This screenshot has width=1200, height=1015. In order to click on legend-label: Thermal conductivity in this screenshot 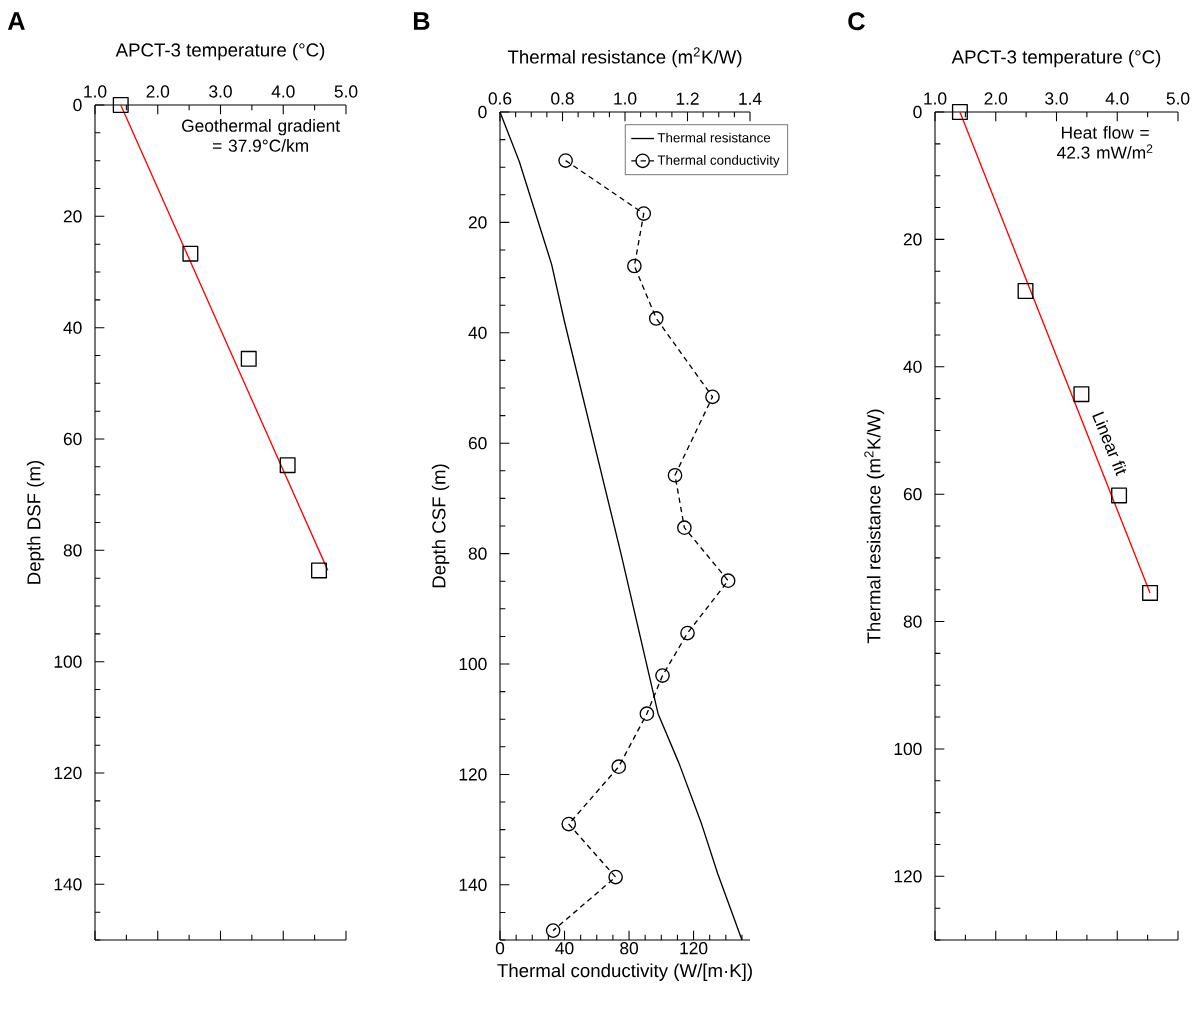, I will do `click(718, 161)`.